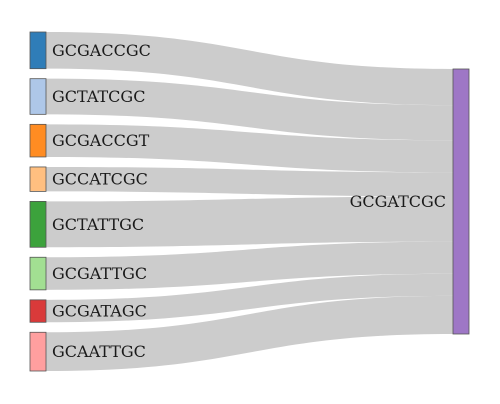  Describe the element at coordinates (249, 222) in the screenshot. I see `flow-link-gctattgc` at that location.